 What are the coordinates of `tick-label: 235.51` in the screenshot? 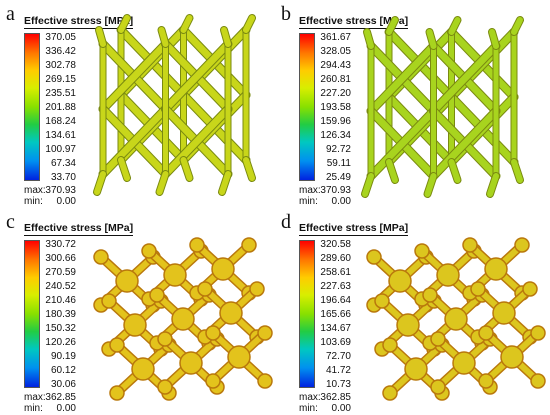 It's located at (60, 93).